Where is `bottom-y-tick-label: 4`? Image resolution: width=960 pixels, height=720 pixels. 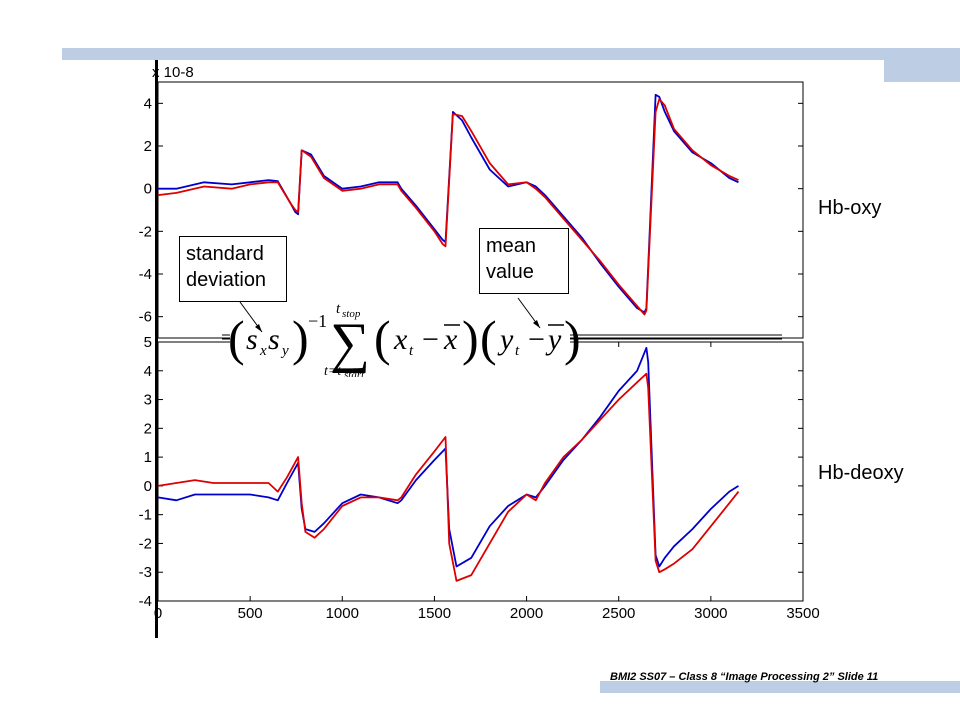
bottom-y-tick-label: 4 is located at coordinates (148, 371).